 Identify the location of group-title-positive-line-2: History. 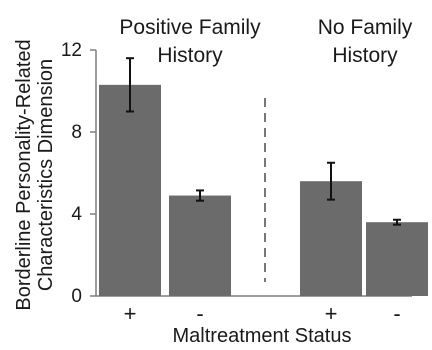
(190, 55).